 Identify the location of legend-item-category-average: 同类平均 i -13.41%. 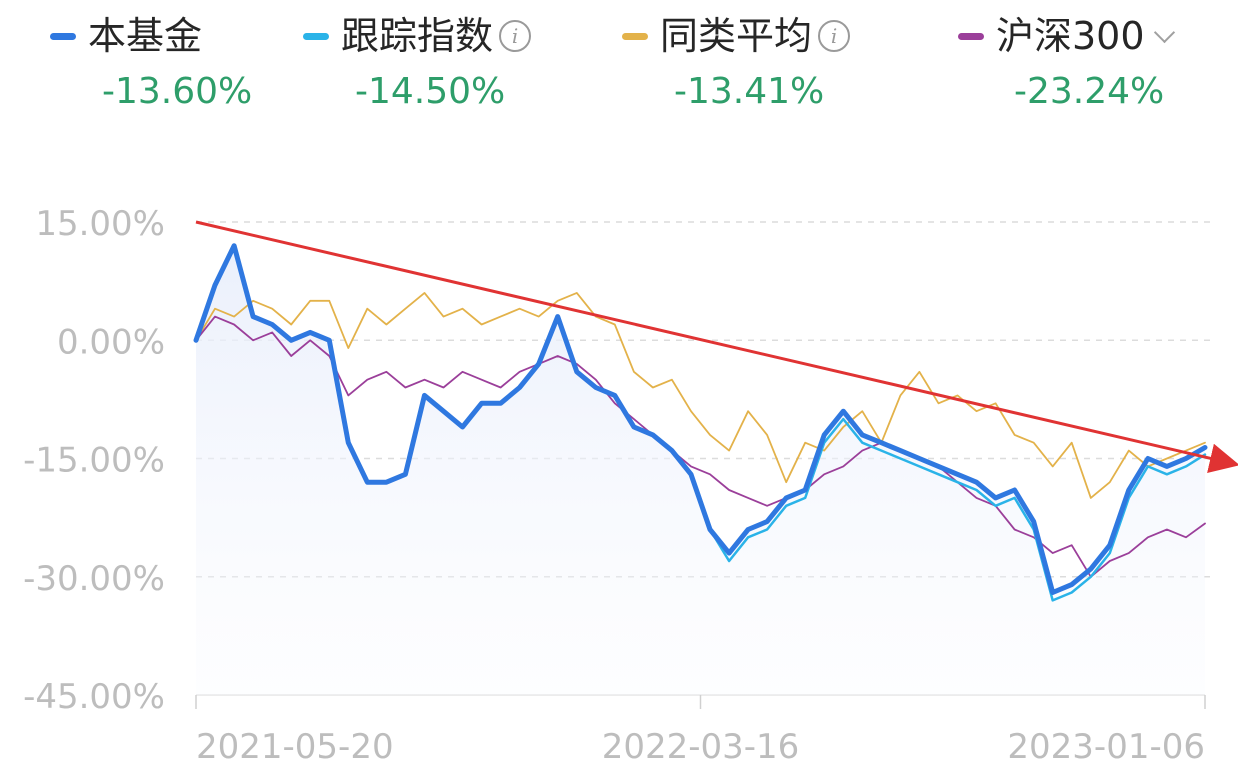
(736, 61).